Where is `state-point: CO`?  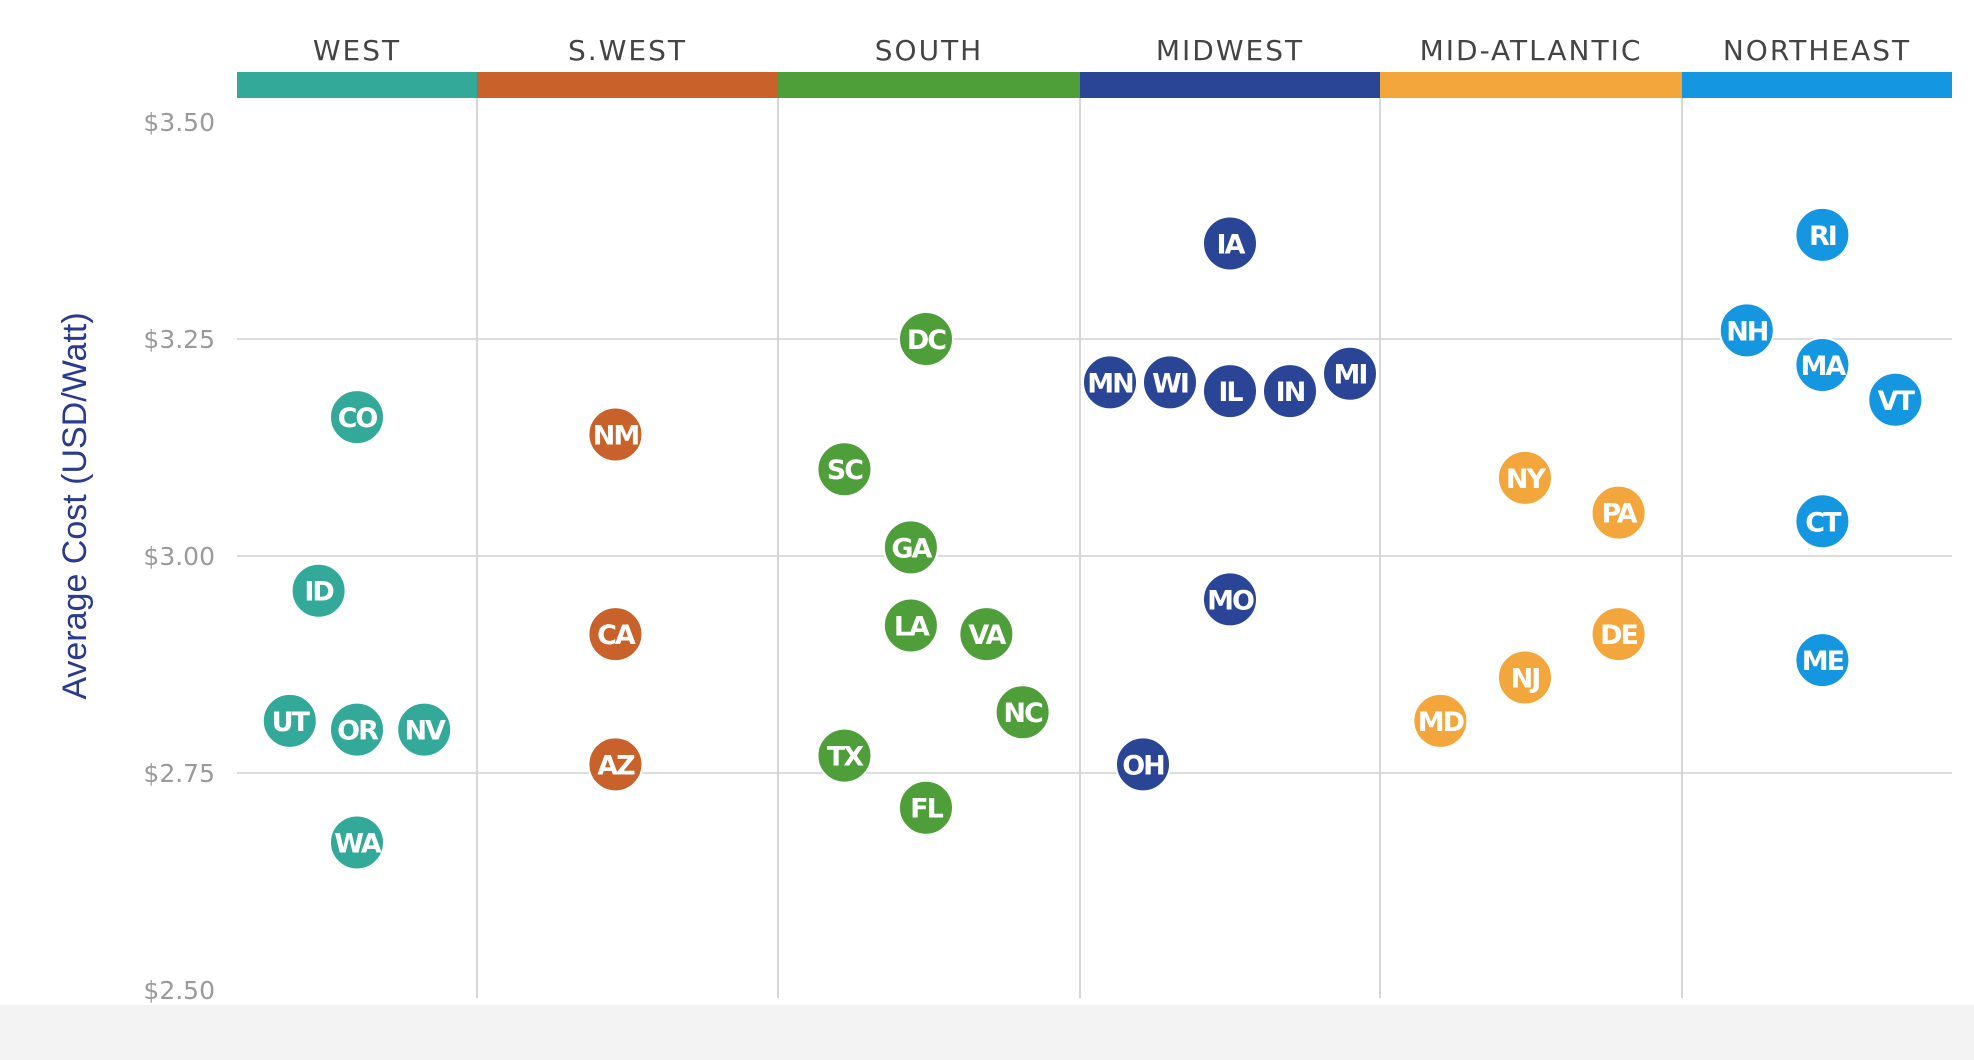 state-point: CO is located at coordinates (357, 417).